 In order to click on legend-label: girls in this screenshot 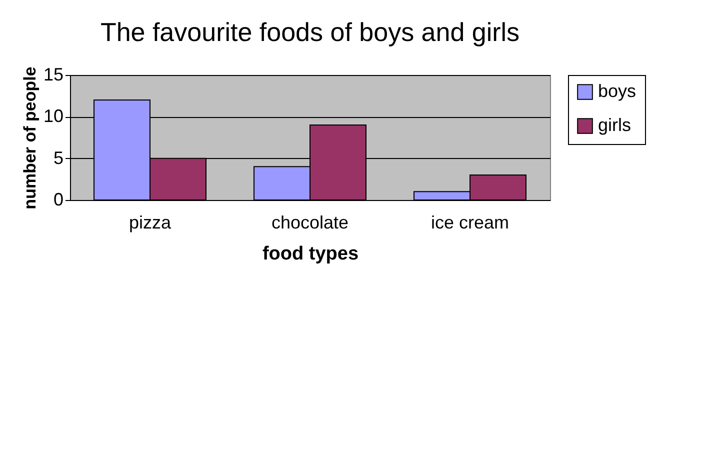, I will do `click(615, 125)`.